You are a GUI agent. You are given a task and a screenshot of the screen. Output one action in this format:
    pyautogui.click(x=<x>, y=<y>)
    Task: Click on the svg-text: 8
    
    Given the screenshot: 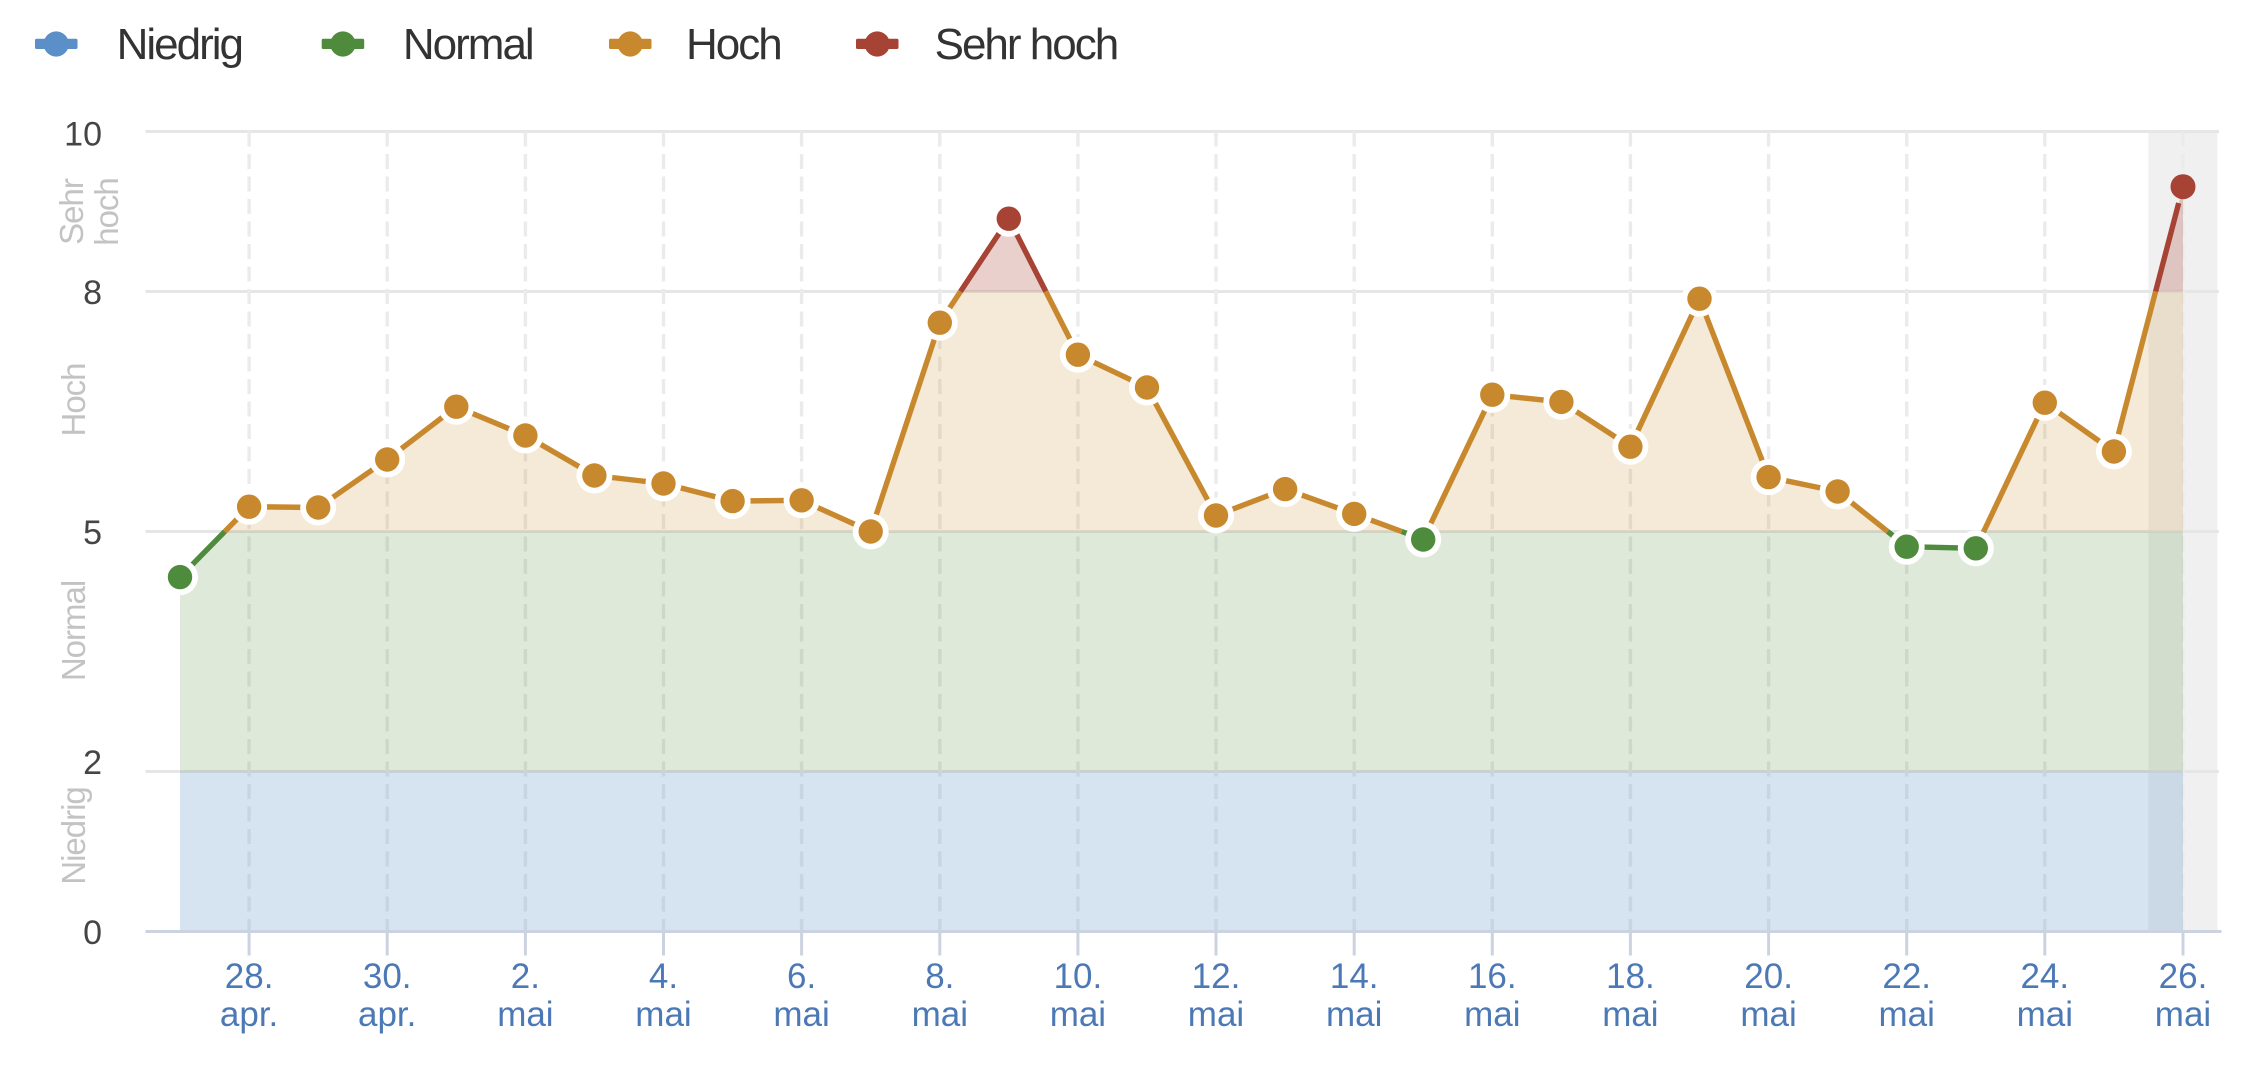 What is the action you would take?
    pyautogui.click(x=92, y=293)
    